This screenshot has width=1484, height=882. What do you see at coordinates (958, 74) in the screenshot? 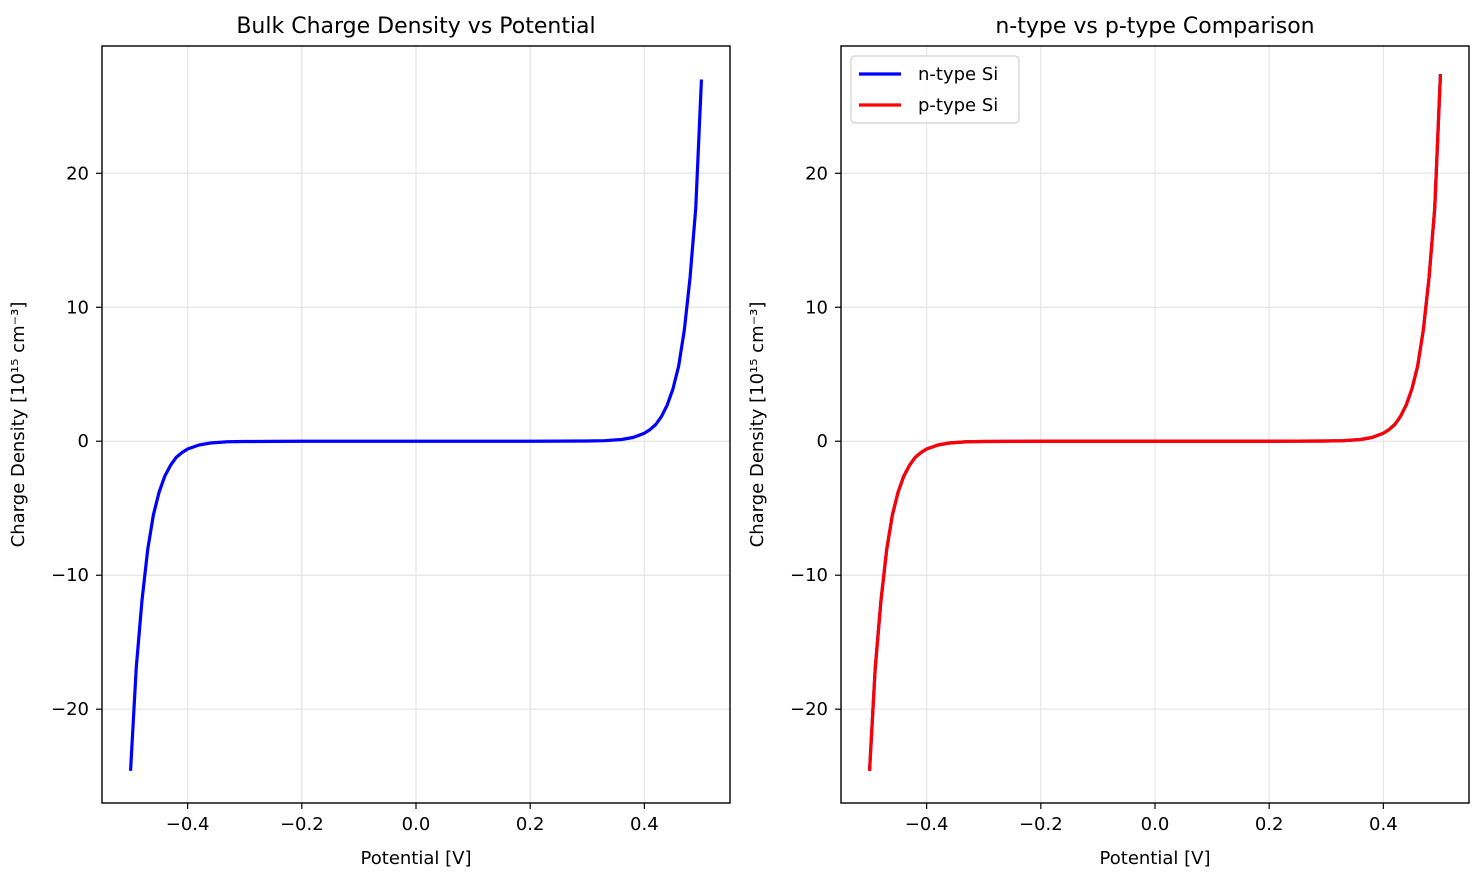
I see `legend-label-n-type-si: n-type Si` at bounding box center [958, 74].